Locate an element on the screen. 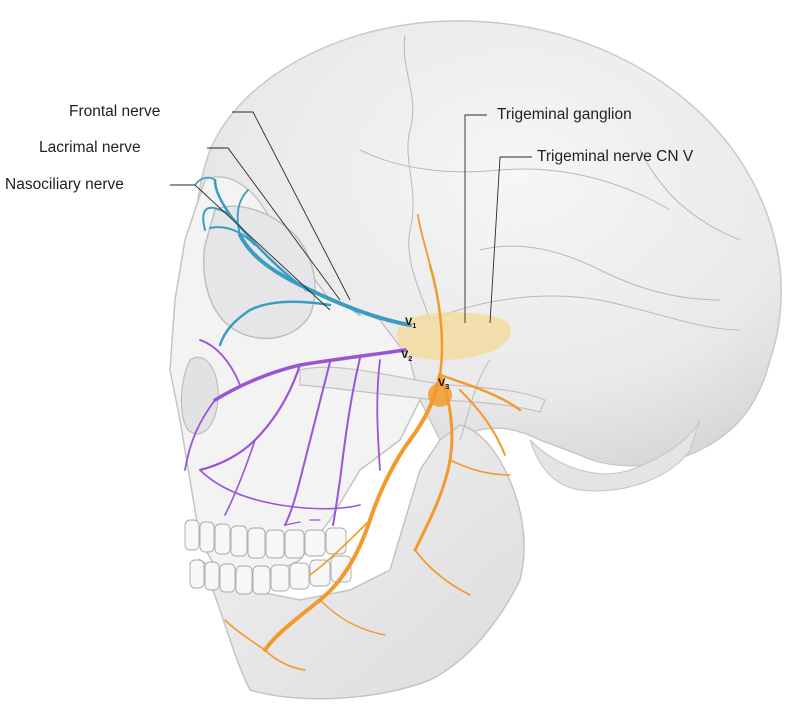 This screenshot has width=794, height=715. orbit is located at coordinates (259, 272).